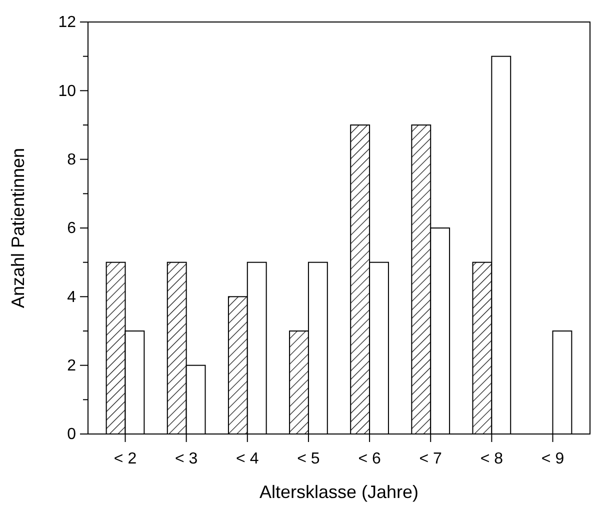  What do you see at coordinates (71, 297) in the screenshot?
I see `y-tick-label: 4` at bounding box center [71, 297].